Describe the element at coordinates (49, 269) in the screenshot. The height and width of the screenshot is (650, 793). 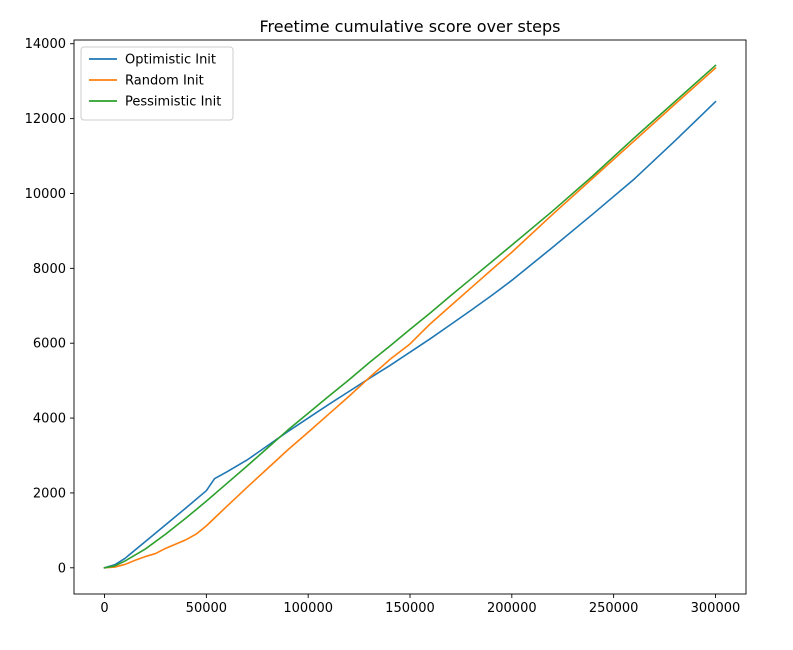
I see `y-tick-label: 8000` at that location.